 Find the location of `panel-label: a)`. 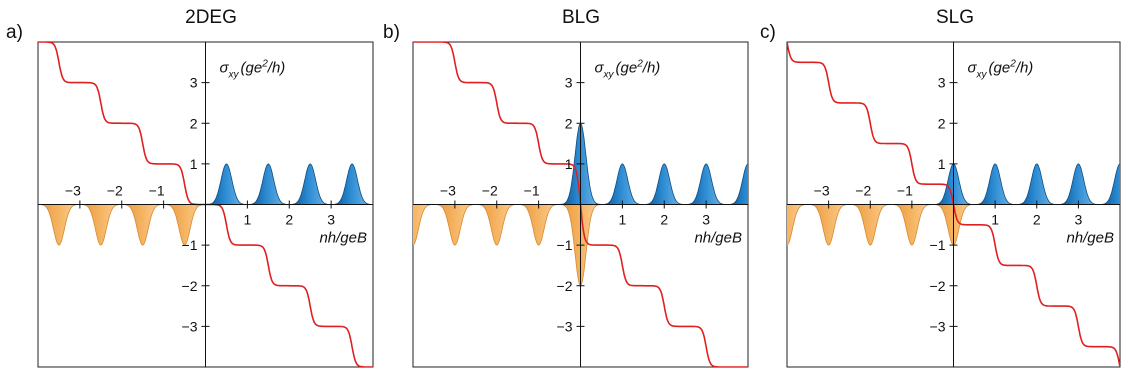

panel-label: a) is located at coordinates (14, 32).